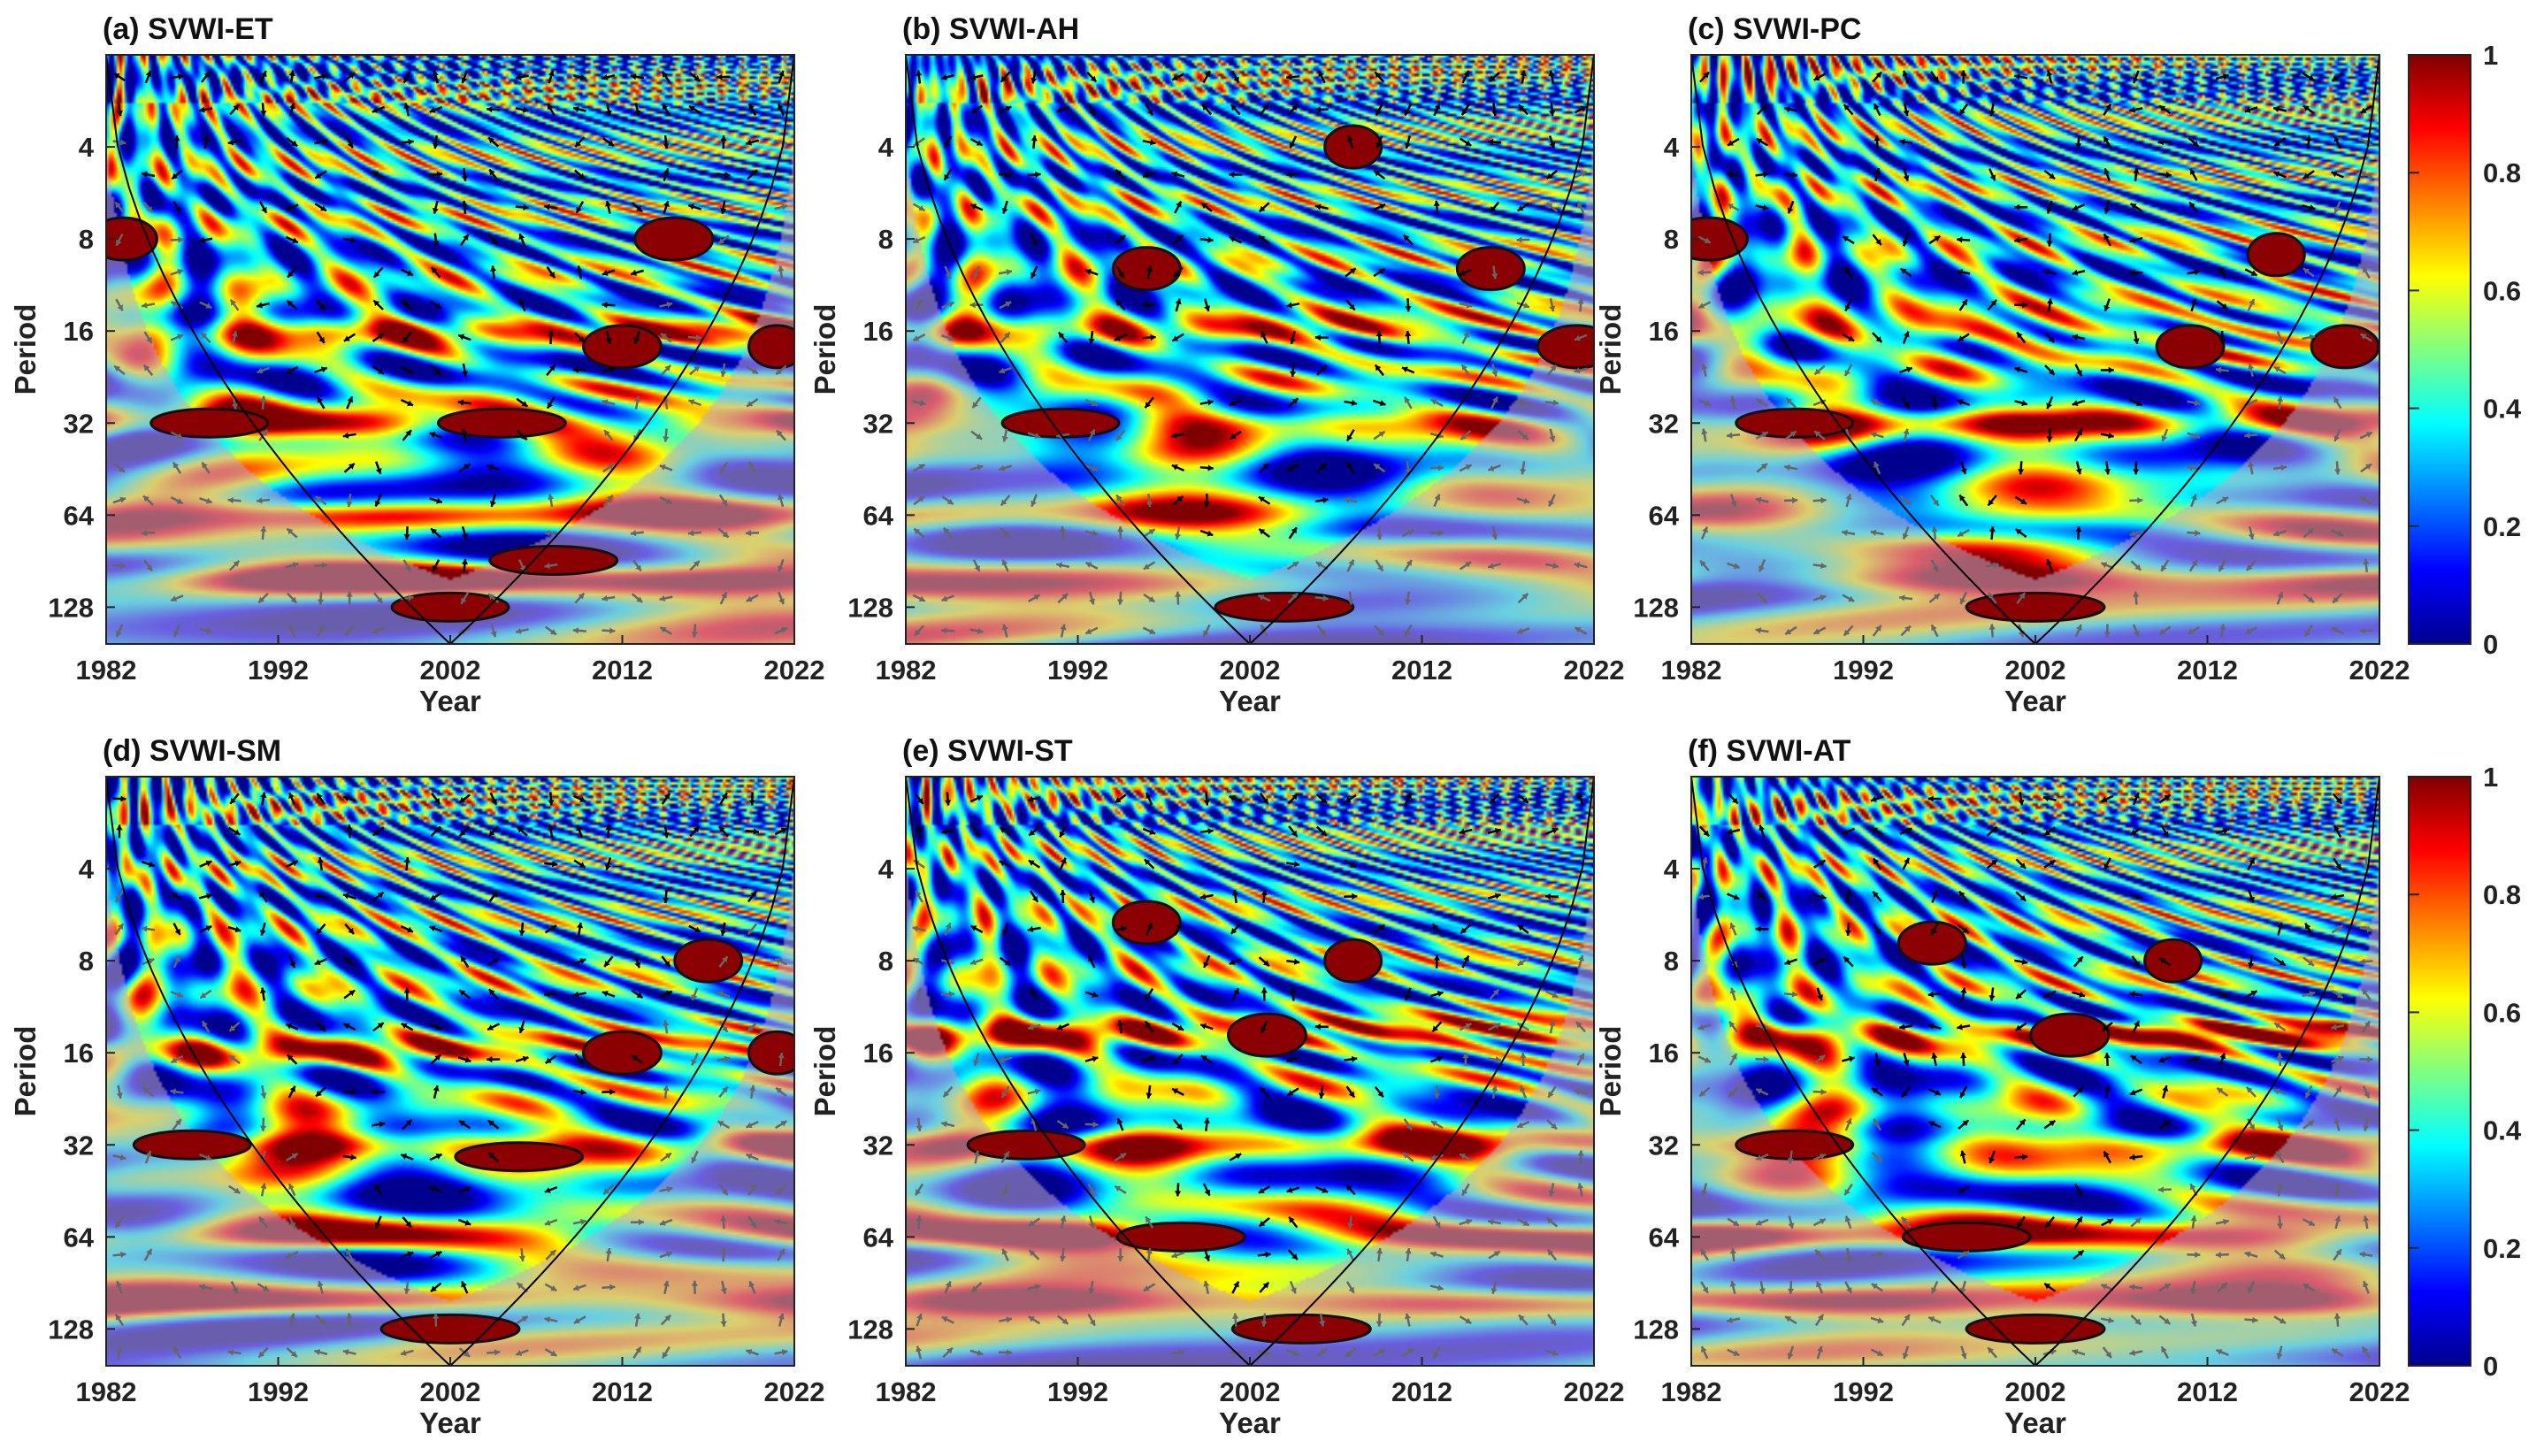  I want to click on y-tick-label: 64, so click(79, 515).